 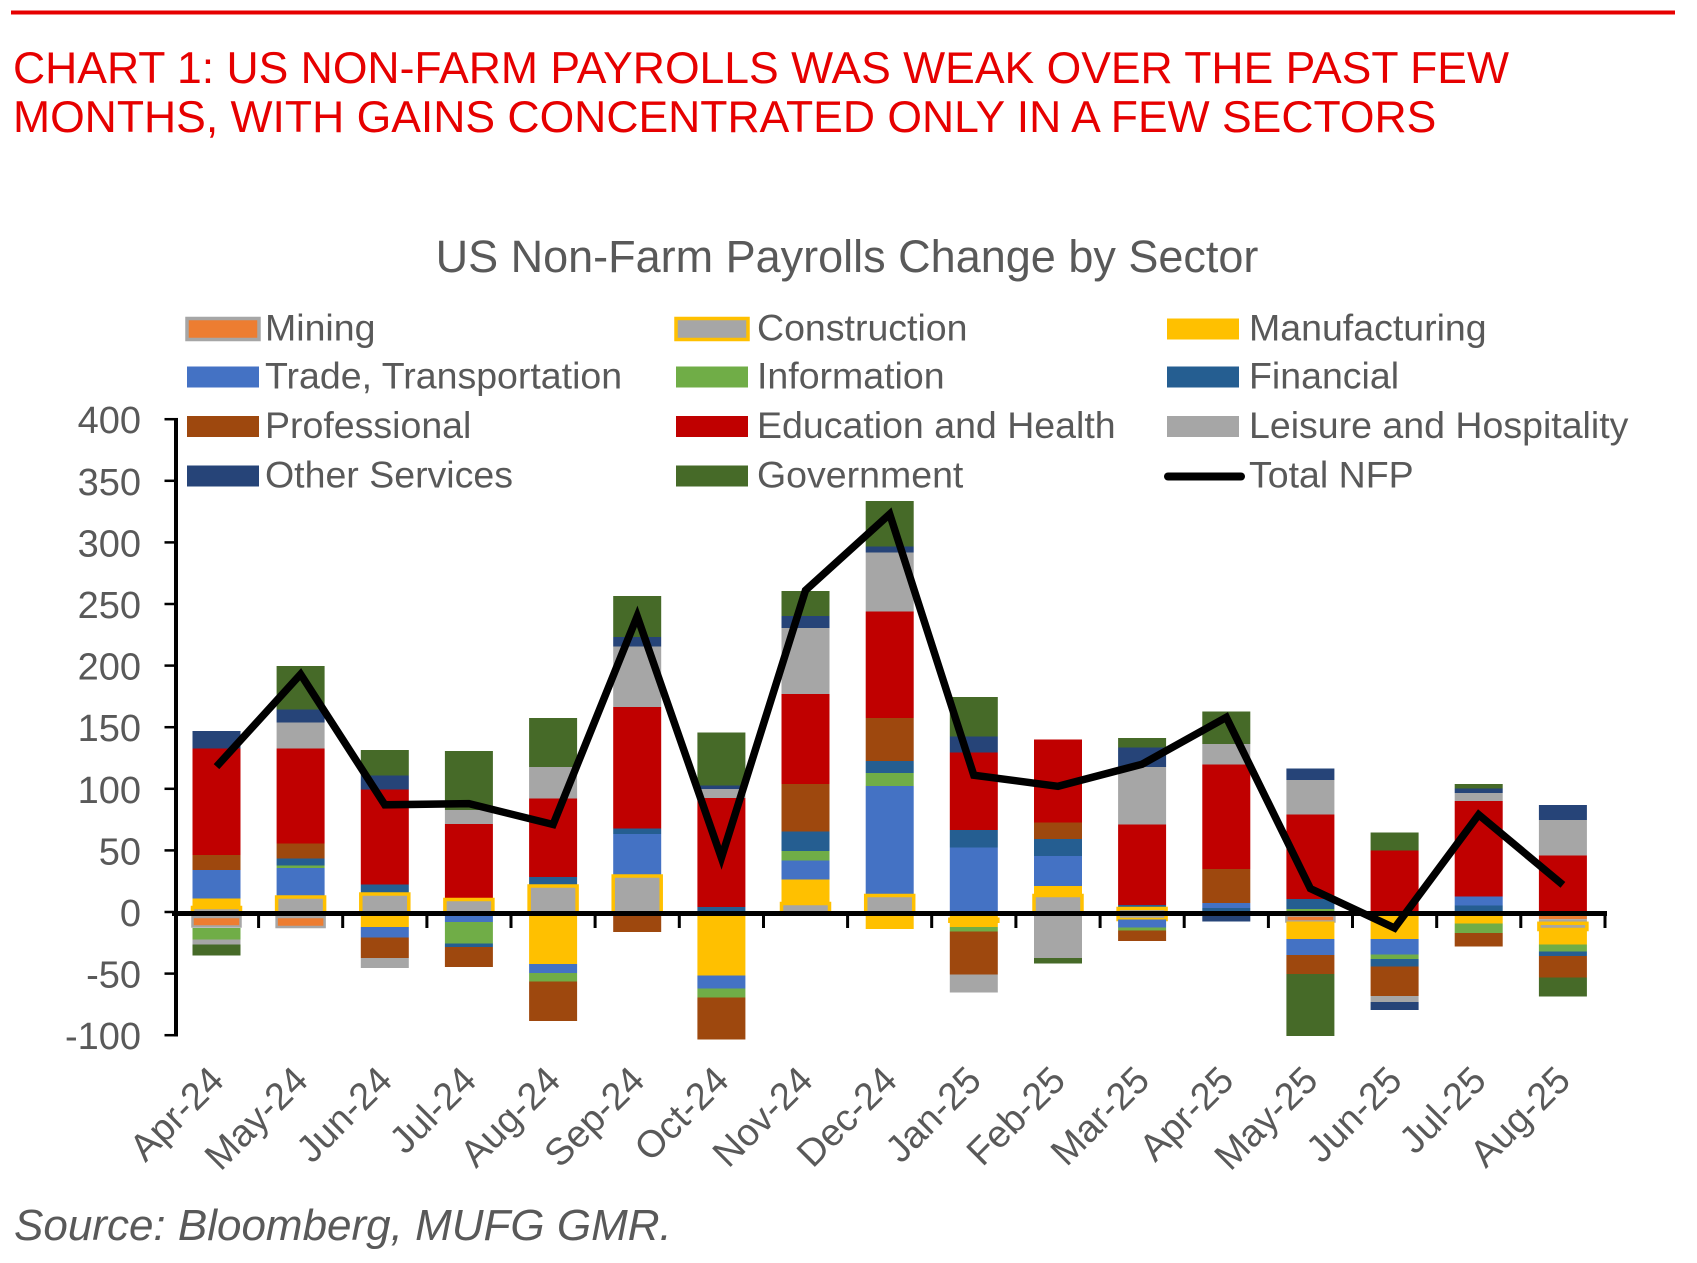 What do you see at coordinates (109, 791) in the screenshot?
I see `svg-text: 100` at bounding box center [109, 791].